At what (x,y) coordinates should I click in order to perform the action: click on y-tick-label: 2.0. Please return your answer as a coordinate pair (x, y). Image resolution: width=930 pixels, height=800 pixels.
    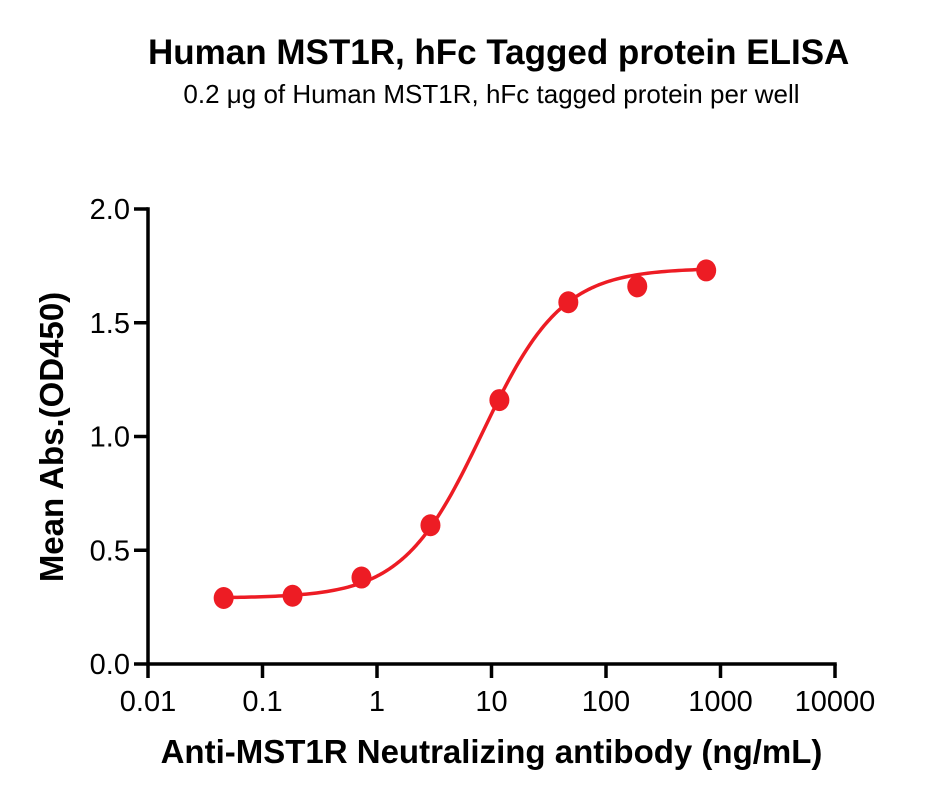
    Looking at the image, I should click on (110, 210).